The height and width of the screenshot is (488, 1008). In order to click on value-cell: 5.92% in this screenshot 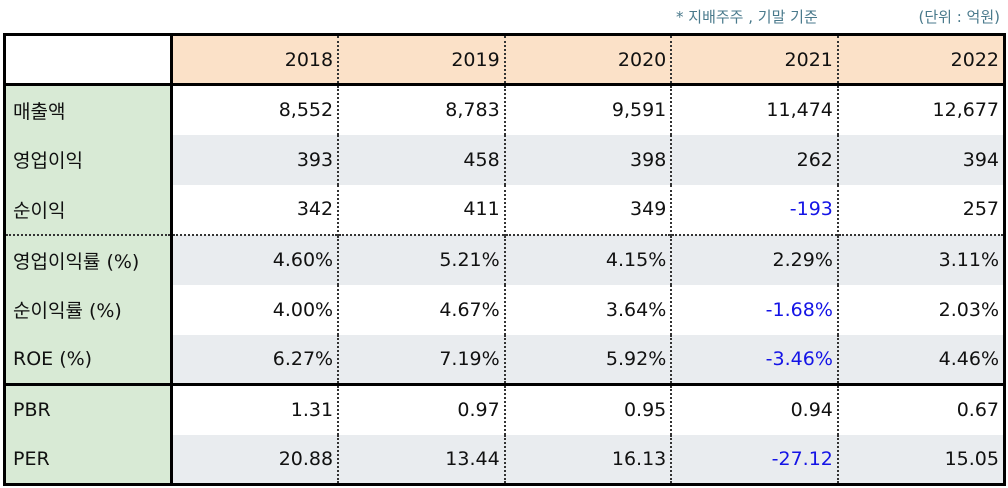, I will do `click(588, 359)`.